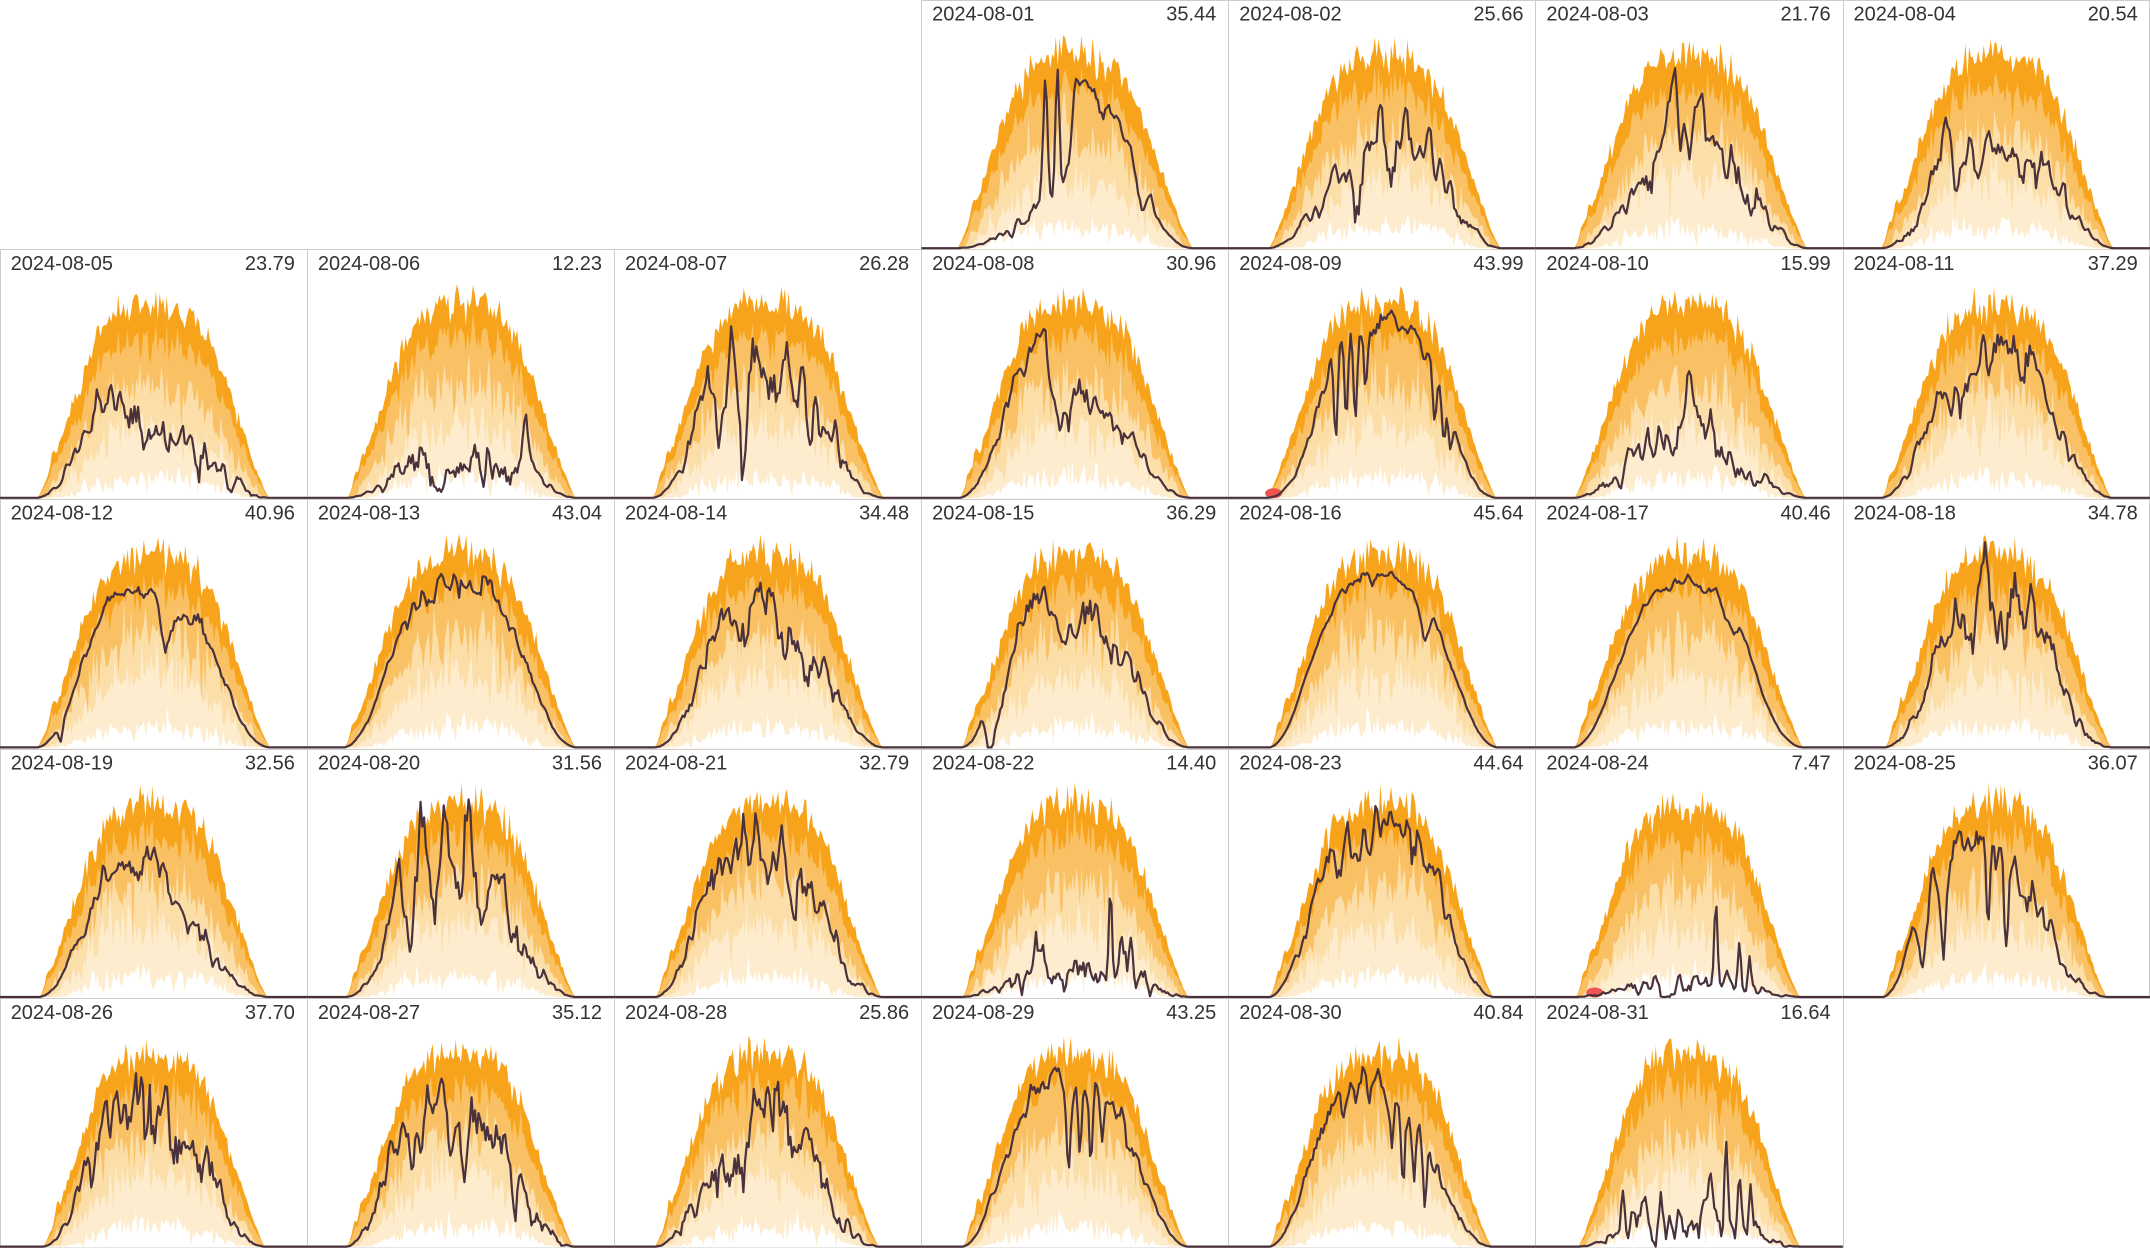 This screenshot has width=2150, height=1248. I want to click on svg-text: 37.70, so click(270, 1013).